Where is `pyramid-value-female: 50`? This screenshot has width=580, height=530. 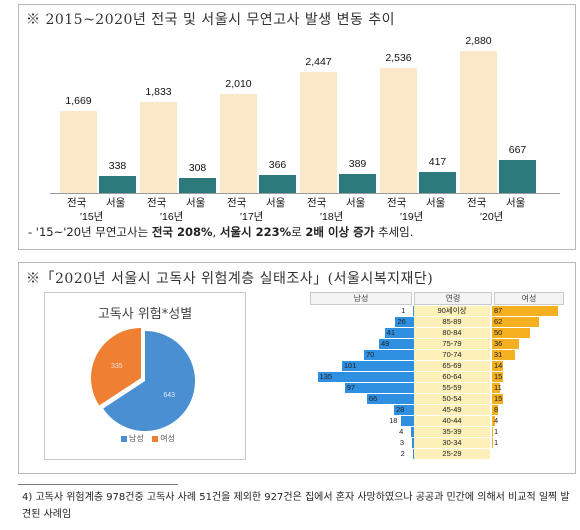 pyramid-value-female: 50 is located at coordinates (498, 332).